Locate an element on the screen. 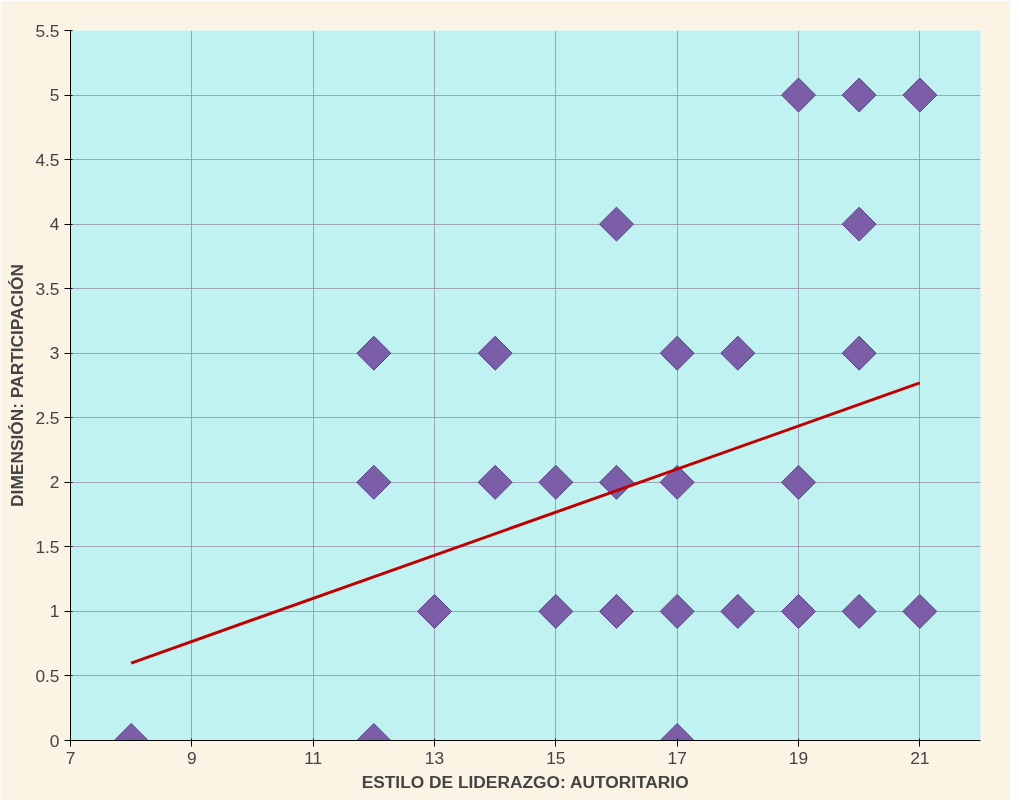 Image resolution: width=1019 pixels, height=807 pixels. x-tick-label: 13 is located at coordinates (434, 757).